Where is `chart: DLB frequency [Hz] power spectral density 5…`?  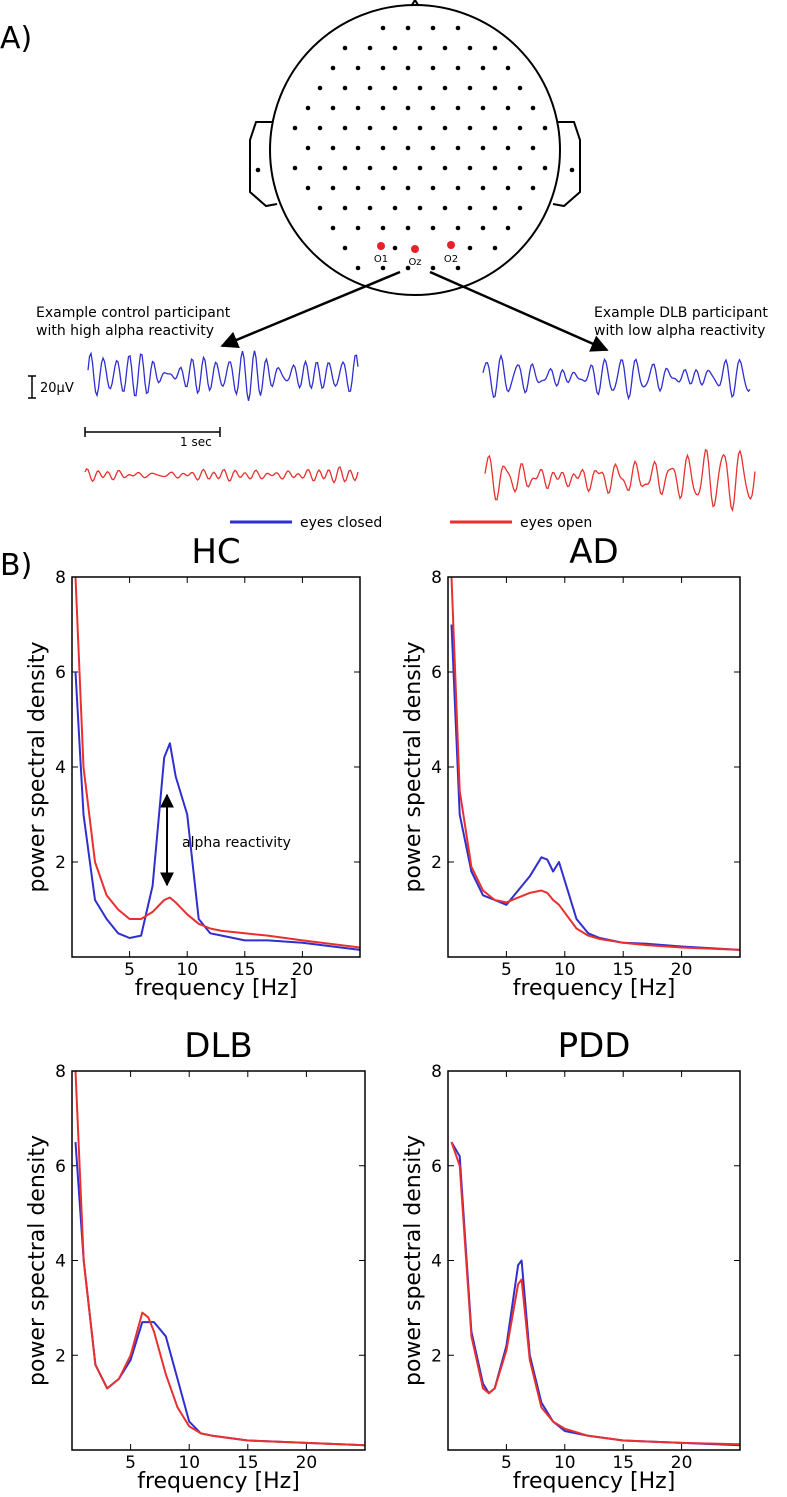
chart: DLB frequency [Hz] power spectral density 5… is located at coordinates (195, 1260).